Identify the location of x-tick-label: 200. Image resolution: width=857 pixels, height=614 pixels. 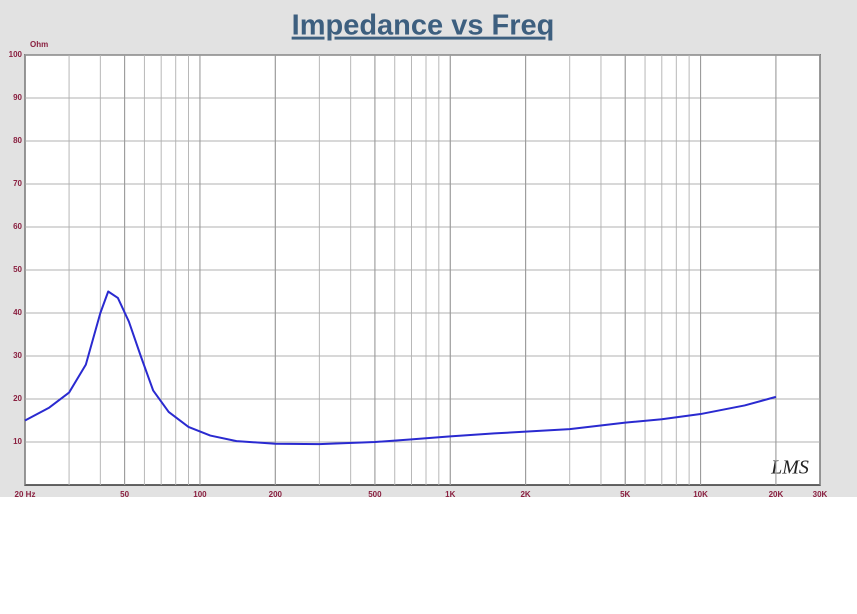
(276, 494).